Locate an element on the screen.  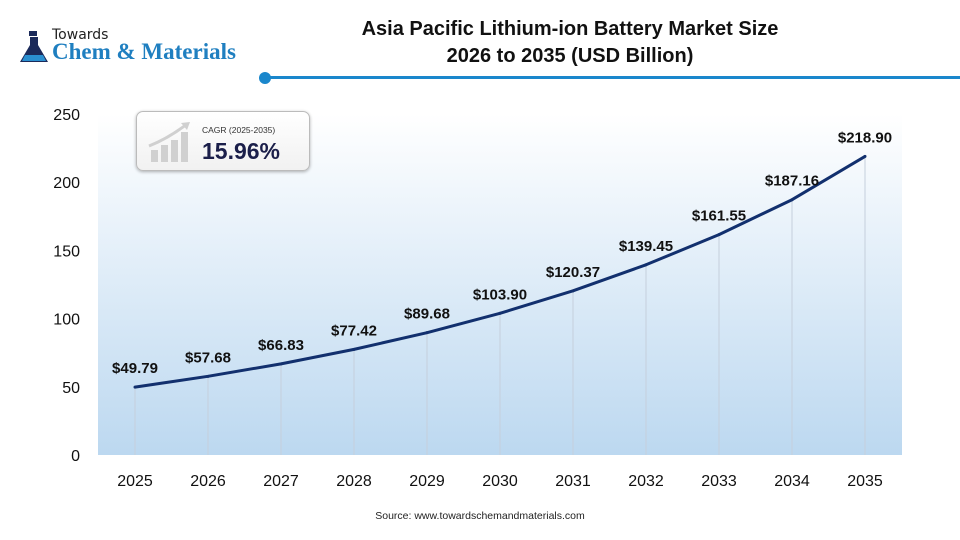
y-tick-label: 100 is located at coordinates (66, 320).